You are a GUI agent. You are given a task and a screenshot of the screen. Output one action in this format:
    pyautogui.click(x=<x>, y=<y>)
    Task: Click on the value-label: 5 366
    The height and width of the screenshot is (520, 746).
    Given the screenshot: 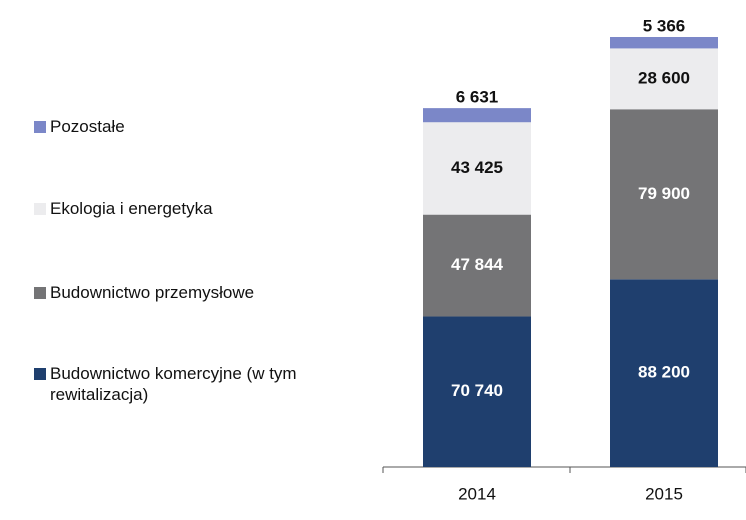 What is the action you would take?
    pyautogui.click(x=664, y=25)
    